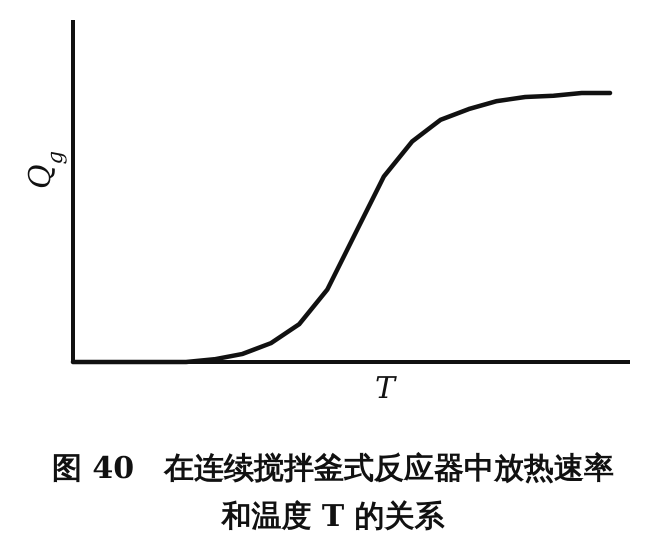 The width and height of the screenshot is (666, 555). What do you see at coordinates (385, 388) in the screenshot?
I see `x-axis-title: T` at bounding box center [385, 388].